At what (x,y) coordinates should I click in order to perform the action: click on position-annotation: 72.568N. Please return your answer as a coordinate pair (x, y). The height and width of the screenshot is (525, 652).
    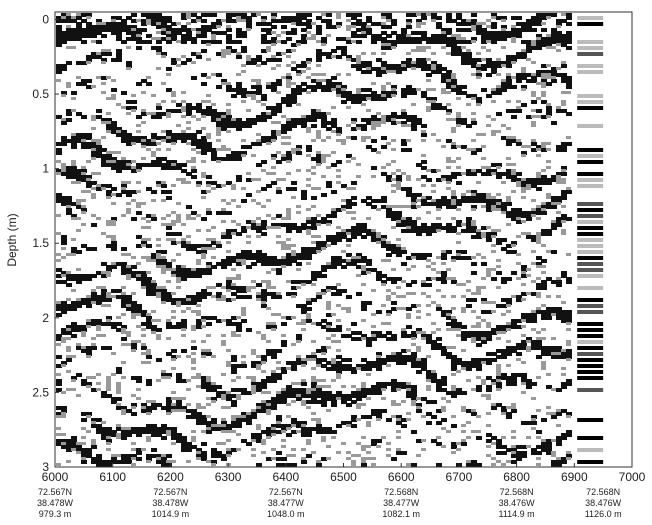
    Looking at the image, I should click on (401, 492).